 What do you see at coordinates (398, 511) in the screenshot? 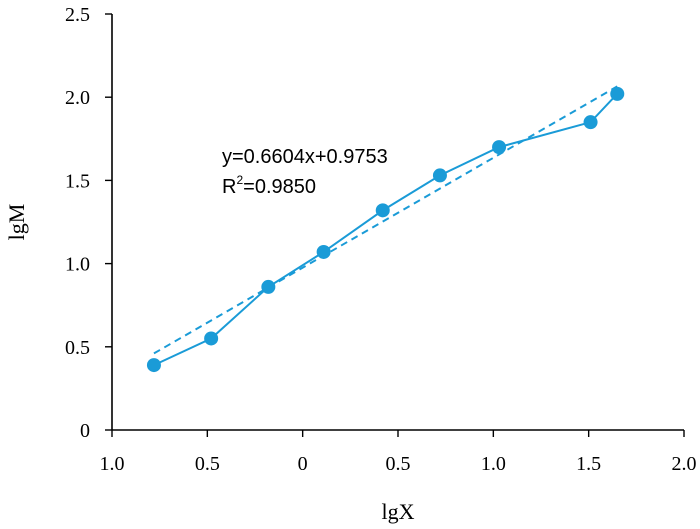
I see `x-axis-title: lgX` at bounding box center [398, 511].